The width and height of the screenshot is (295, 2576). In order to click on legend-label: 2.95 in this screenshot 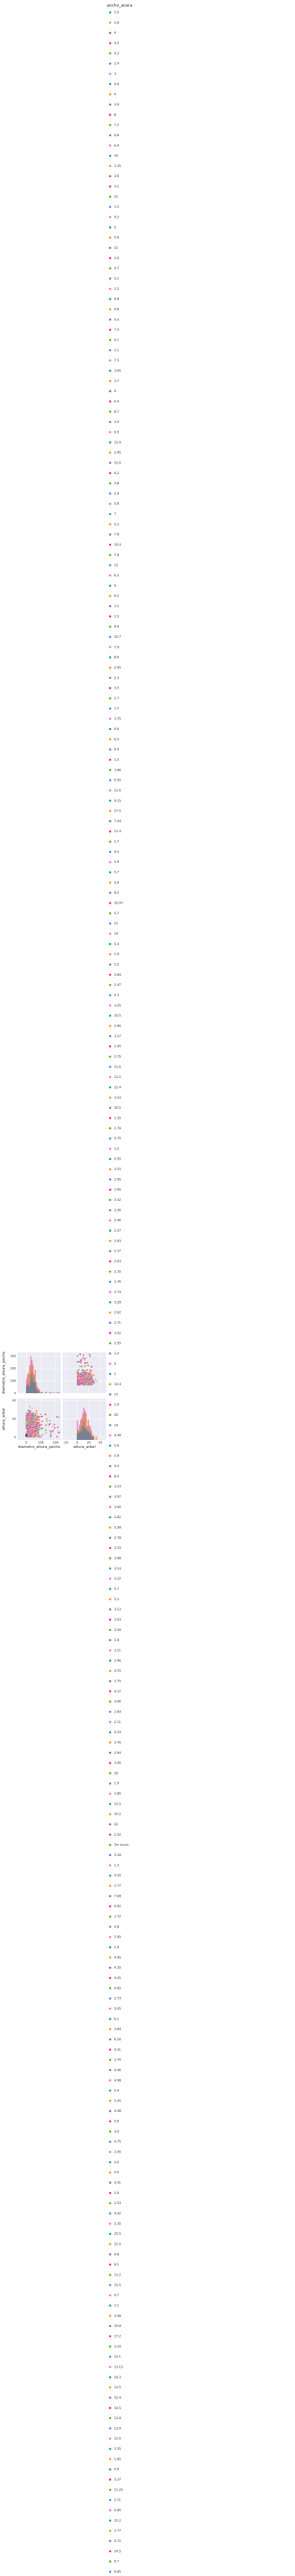, I will do `click(117, 453)`.